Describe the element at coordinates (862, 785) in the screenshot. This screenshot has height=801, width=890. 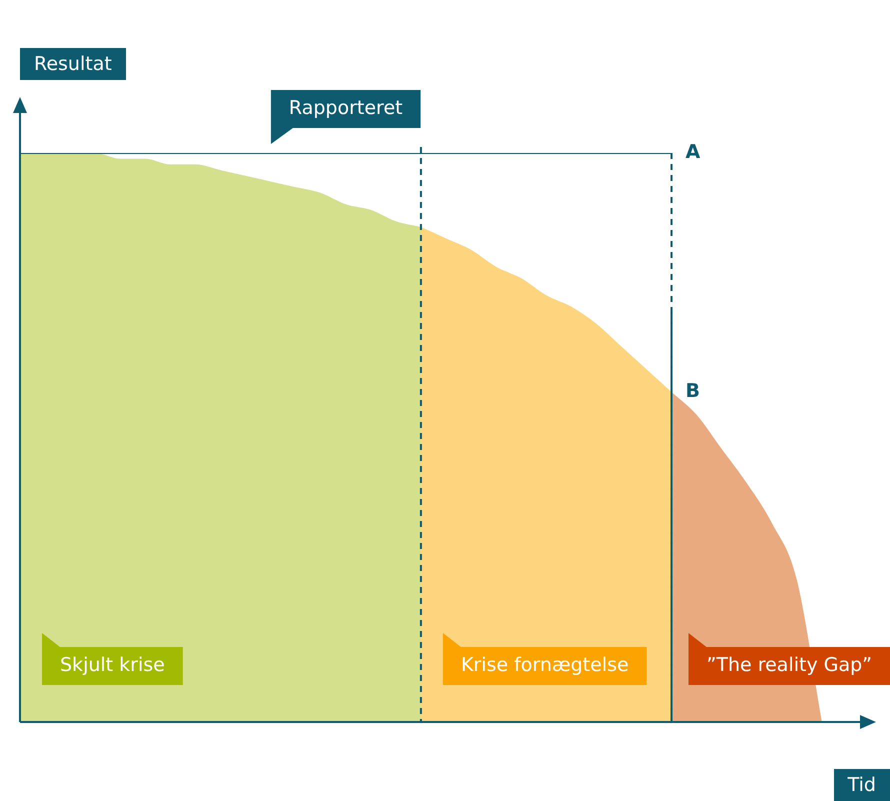
I see `x-axis-title: Tid` at that location.